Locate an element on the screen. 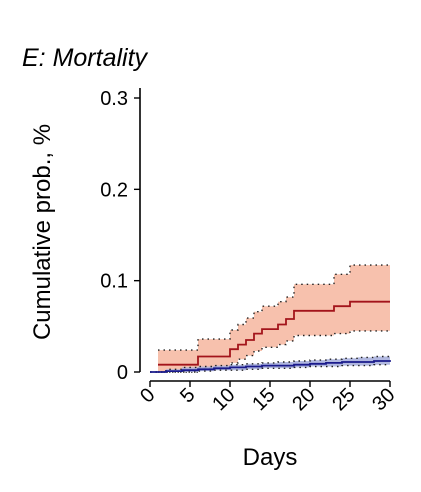 This screenshot has height=492, width=421. panel-title: E: Mortality is located at coordinates (85, 58).